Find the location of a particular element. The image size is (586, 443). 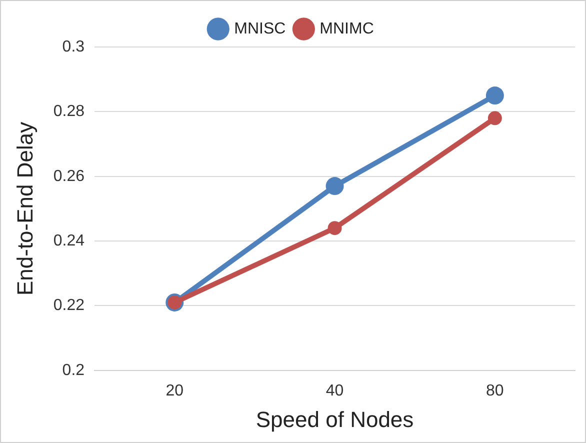

x-tick-label: 80 is located at coordinates (495, 391).